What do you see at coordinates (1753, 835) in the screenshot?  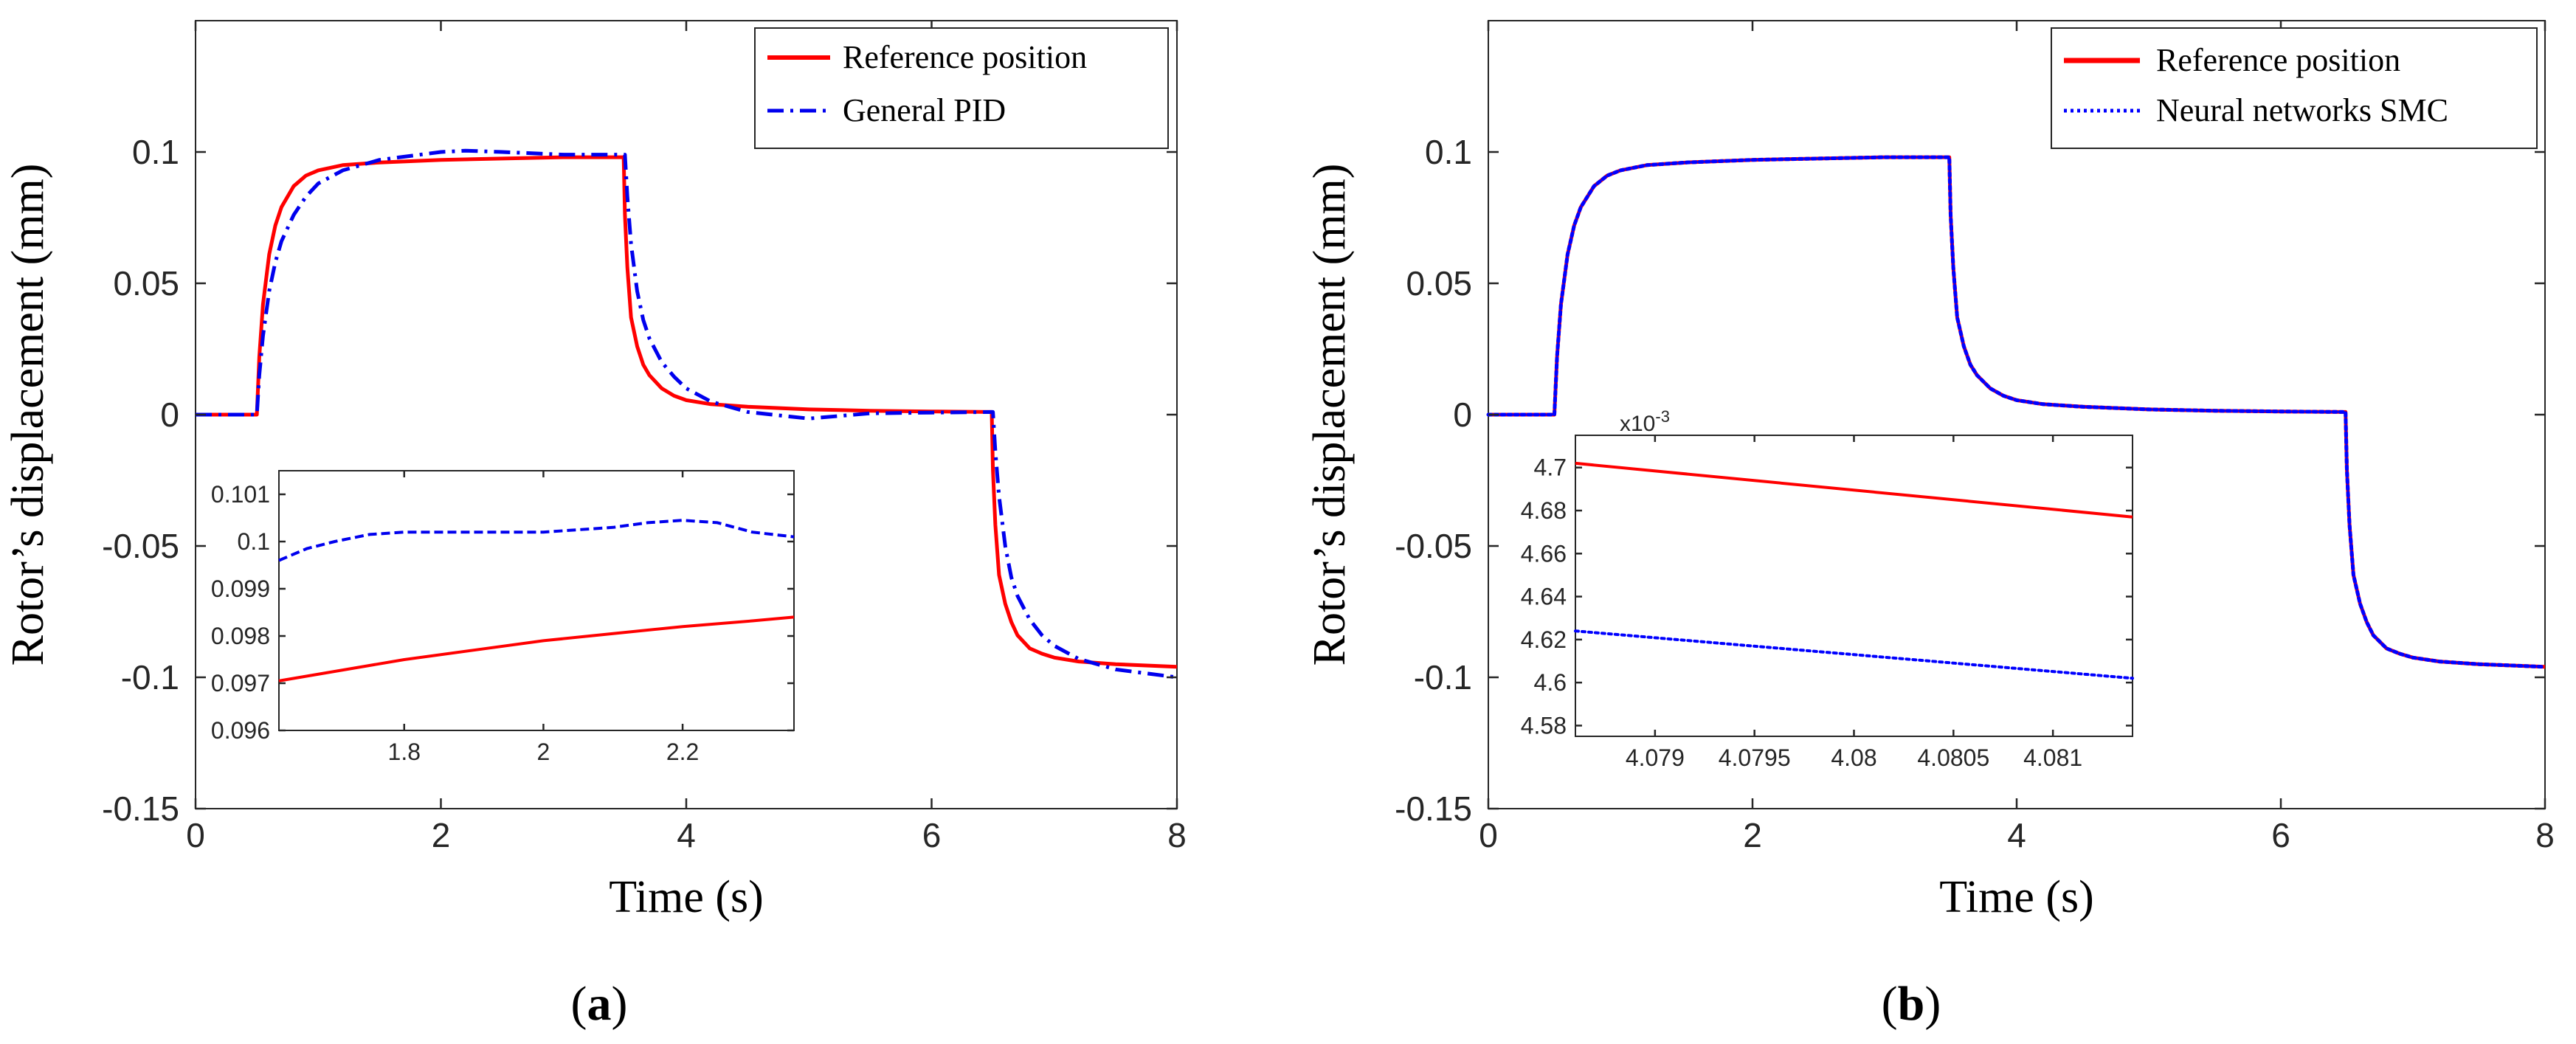 I see `b-x-tick-label: 2` at bounding box center [1753, 835].